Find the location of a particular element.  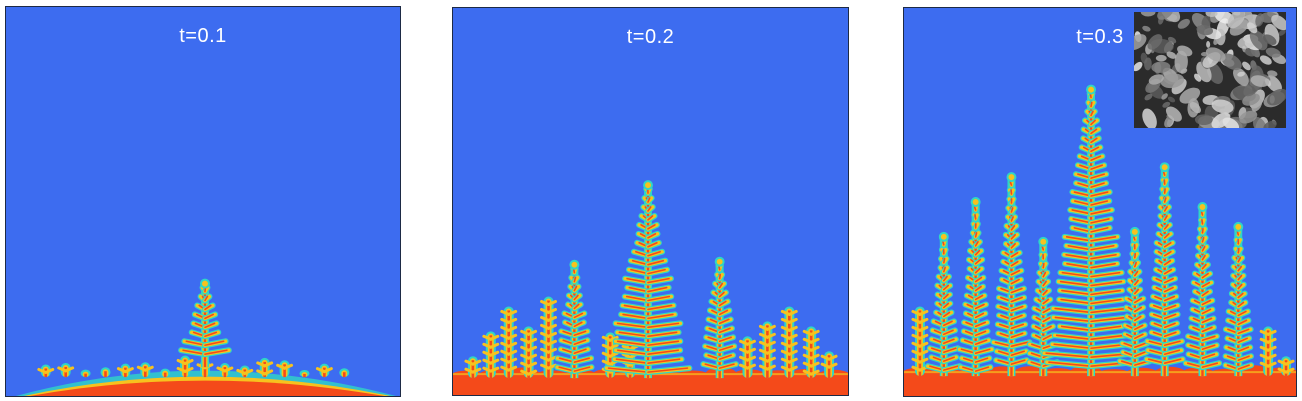

sem-micrograph-image is located at coordinates (1210, 70).